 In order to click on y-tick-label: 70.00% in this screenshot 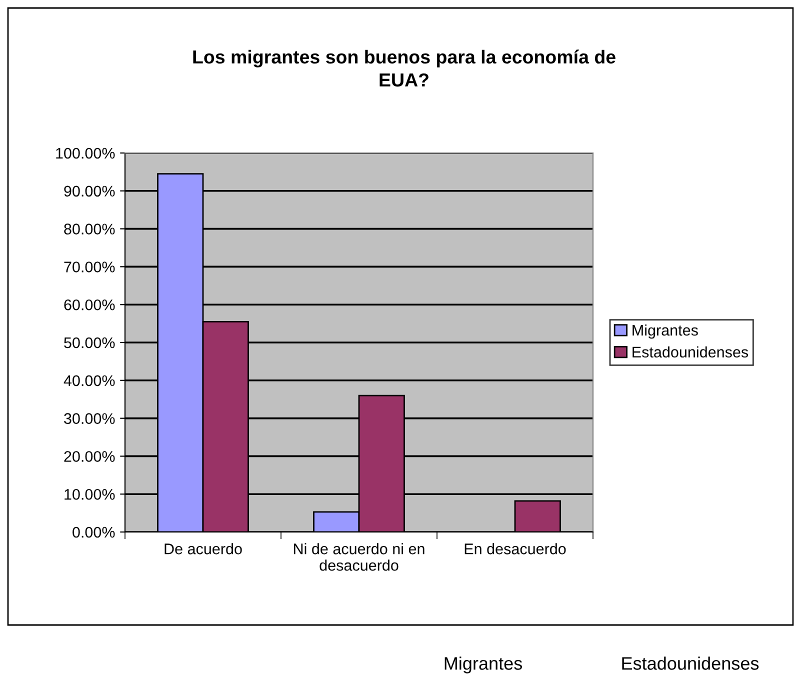, I will do `click(89, 267)`.